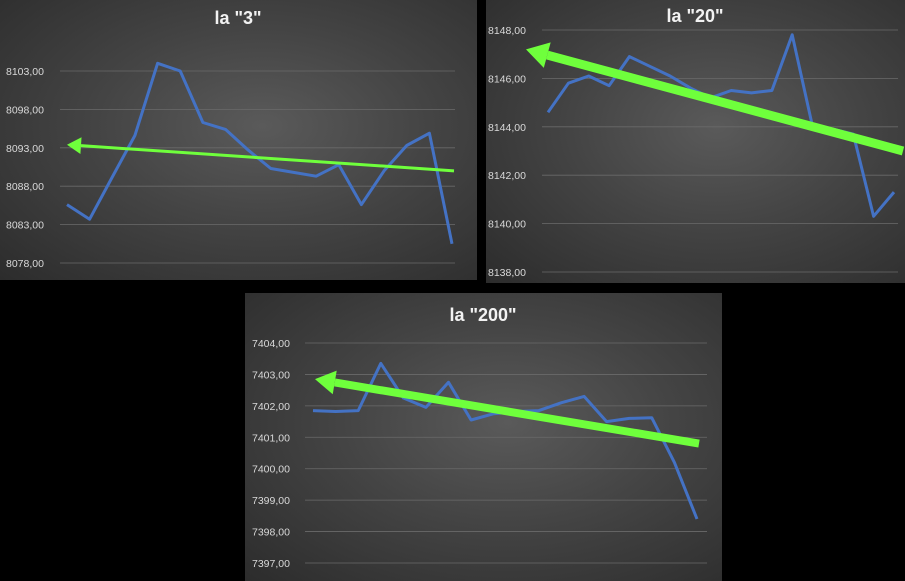 The height and width of the screenshot is (581, 905). Describe the element at coordinates (271, 533) in the screenshot. I see `y-tick-label: 7398,00` at that location.